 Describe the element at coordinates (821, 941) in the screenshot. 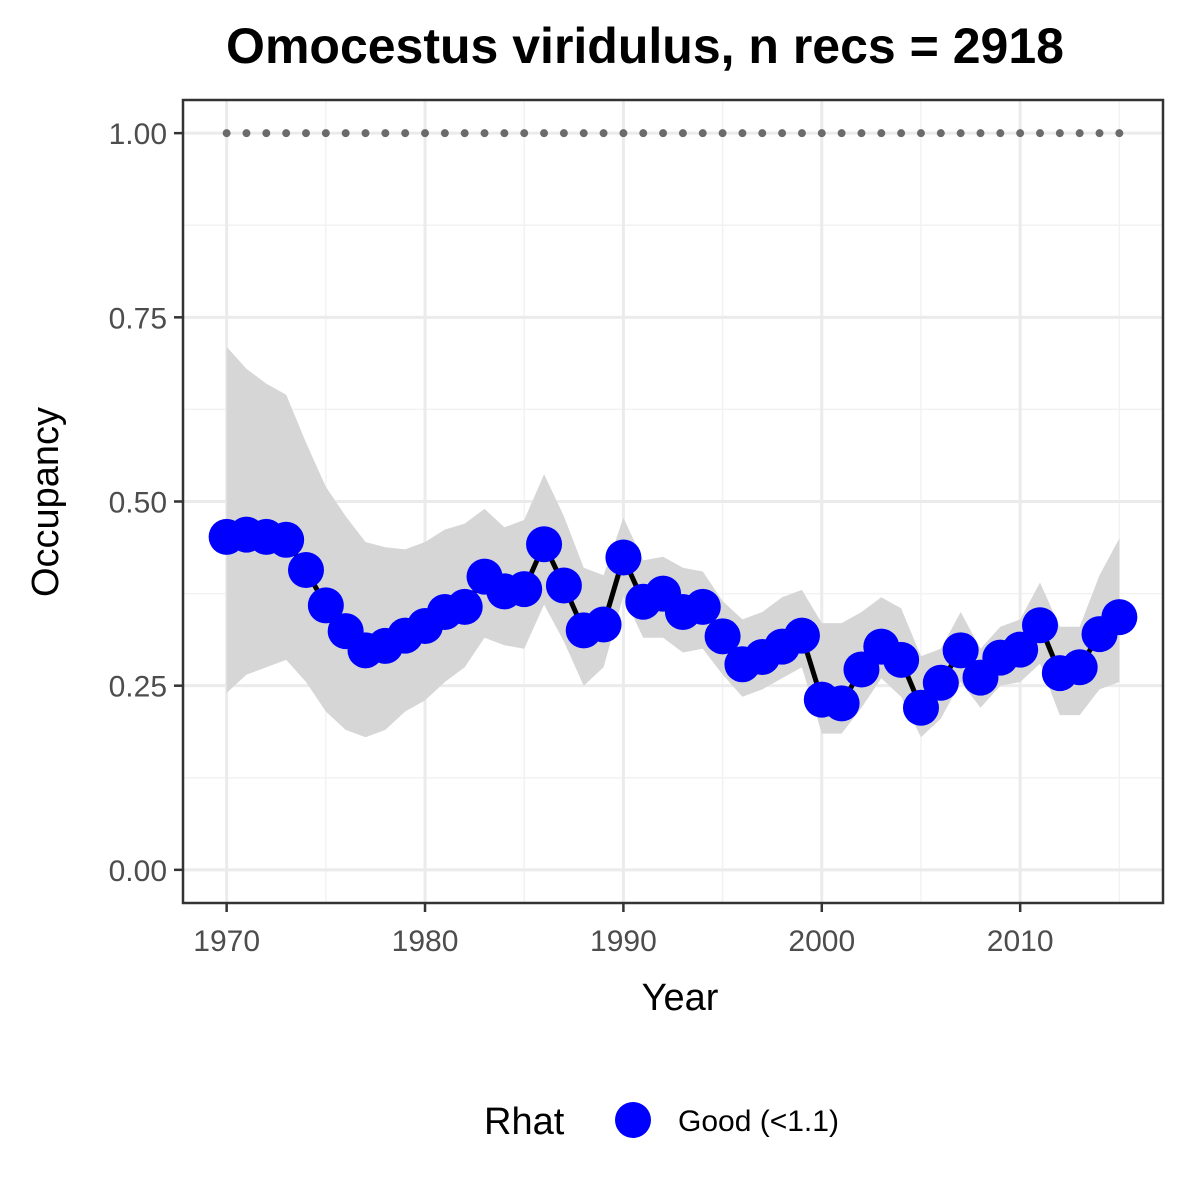

I see `x-tick-label: 2000` at that location.